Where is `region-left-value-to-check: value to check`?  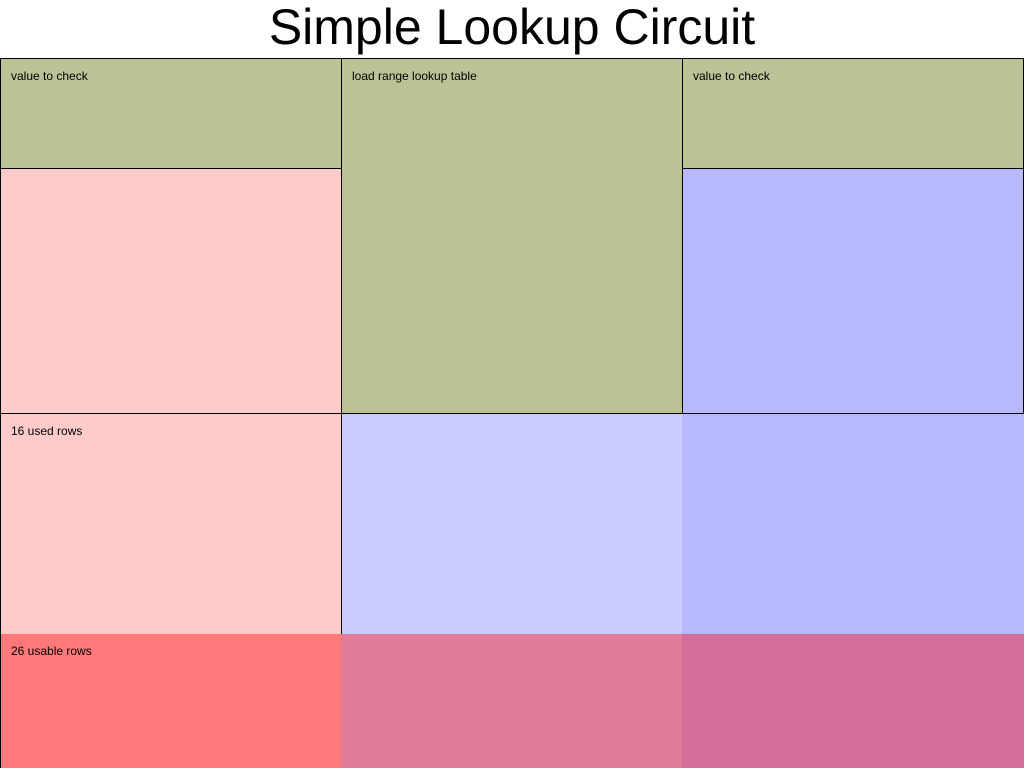 region-left-value-to-check: value to check is located at coordinates (171, 113).